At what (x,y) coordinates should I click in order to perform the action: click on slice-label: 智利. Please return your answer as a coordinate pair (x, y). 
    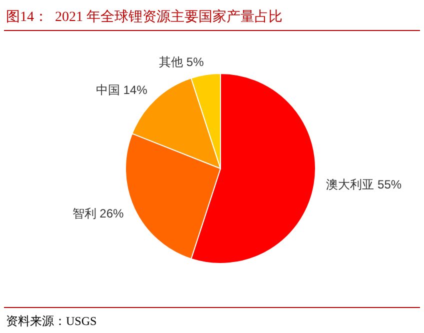
    Looking at the image, I should click on (84, 213).